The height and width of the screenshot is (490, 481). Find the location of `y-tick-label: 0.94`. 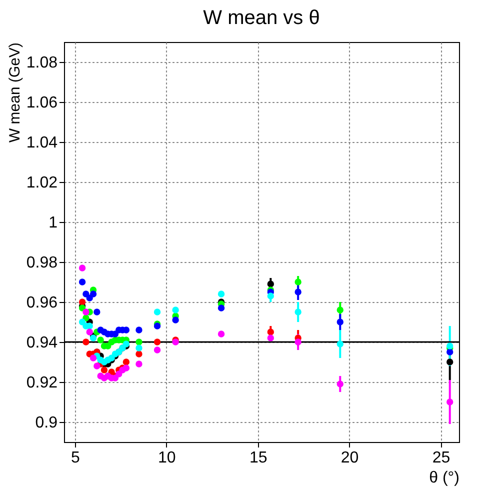

y-tick-label: 0.94 is located at coordinates (42, 343).